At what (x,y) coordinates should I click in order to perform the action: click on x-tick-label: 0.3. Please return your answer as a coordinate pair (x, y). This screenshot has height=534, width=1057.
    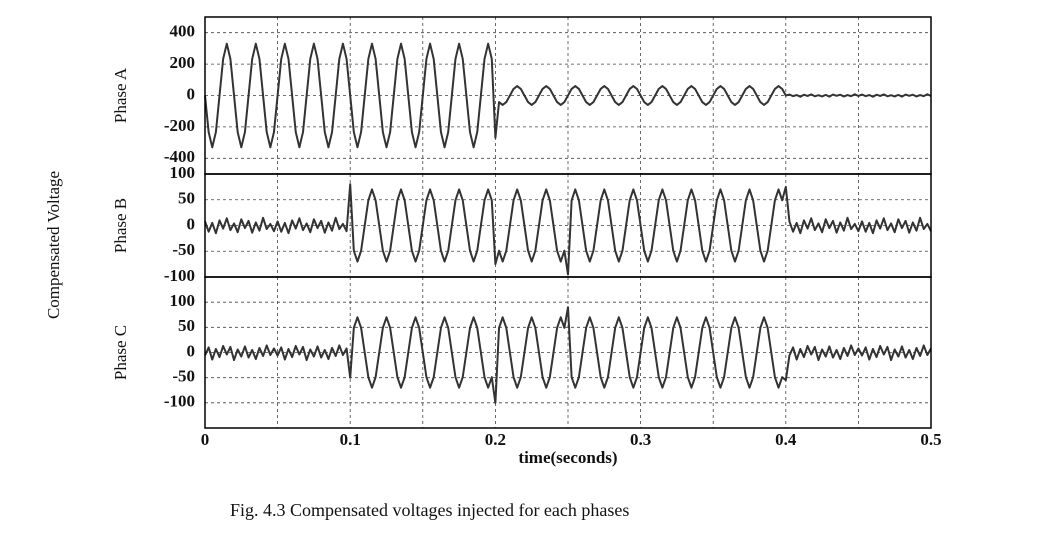
    Looking at the image, I should click on (640, 439).